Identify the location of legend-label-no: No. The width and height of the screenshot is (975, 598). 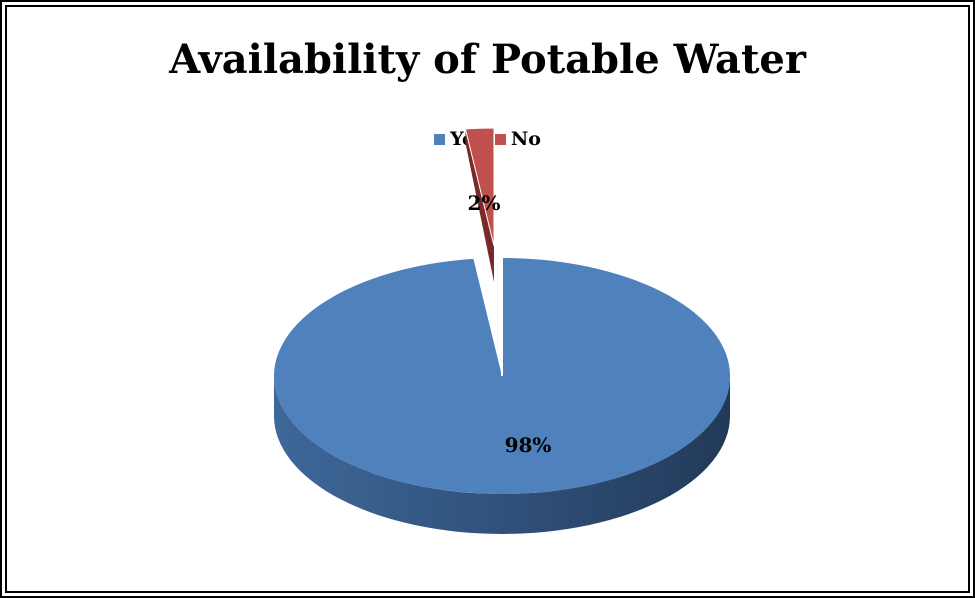
(525, 139).